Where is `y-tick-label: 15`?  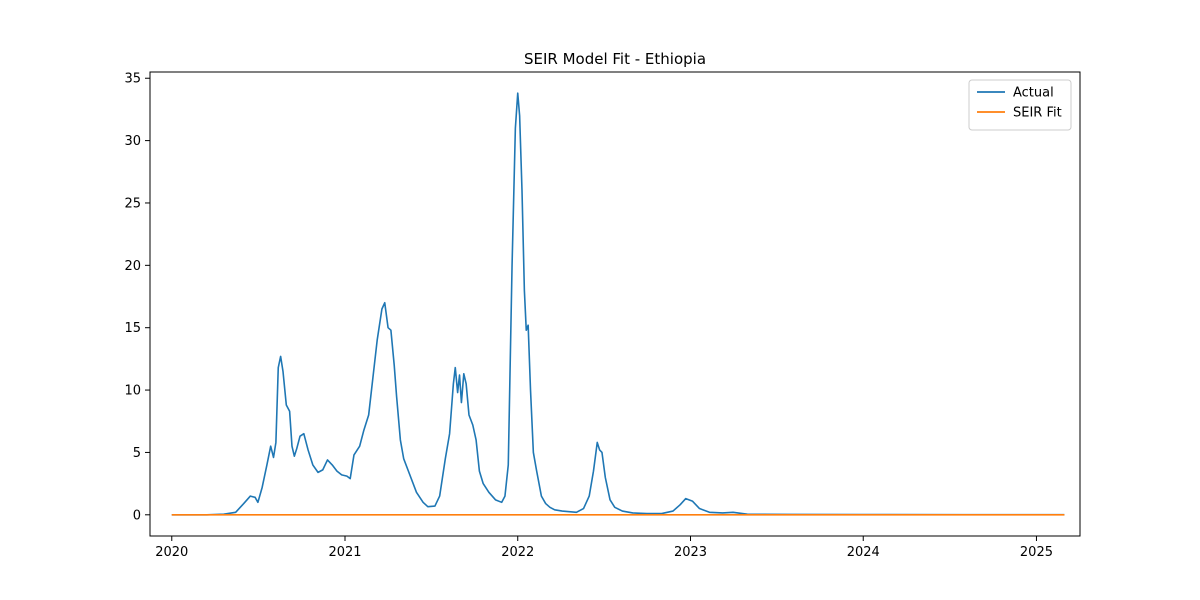
y-tick-label: 15 is located at coordinates (132, 328).